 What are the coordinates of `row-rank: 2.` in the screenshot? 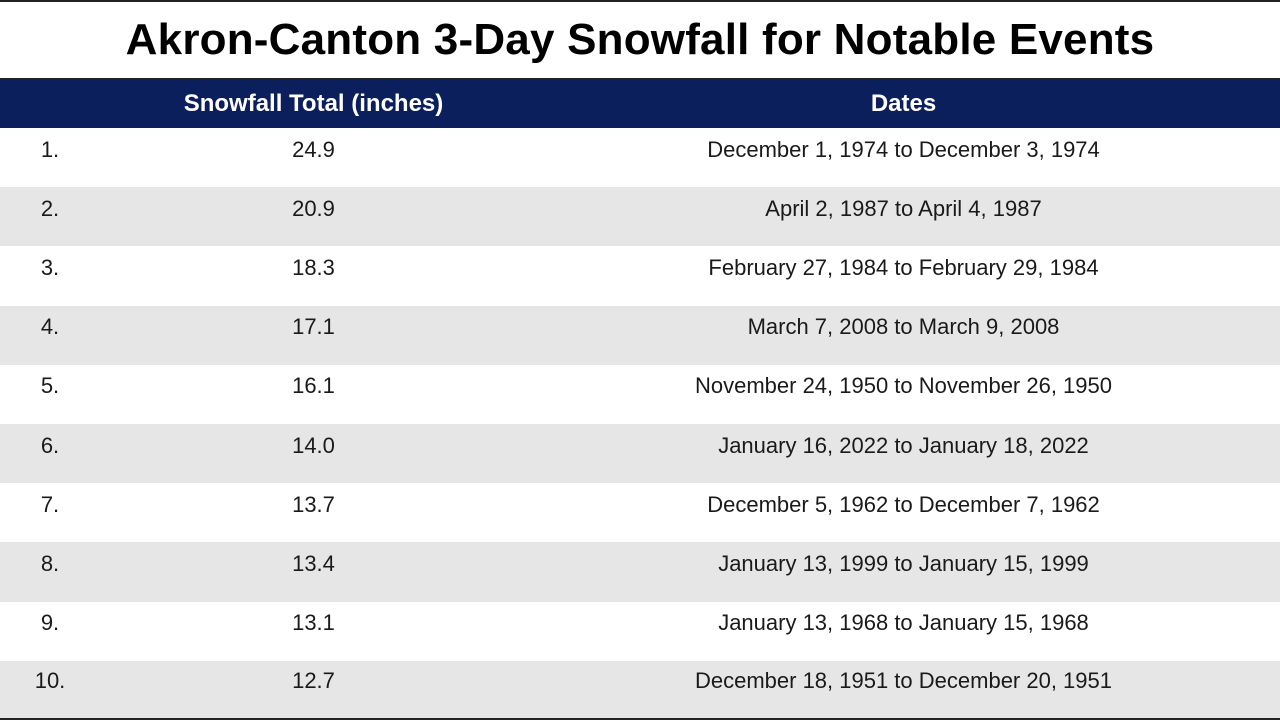 It's located at (50, 208).